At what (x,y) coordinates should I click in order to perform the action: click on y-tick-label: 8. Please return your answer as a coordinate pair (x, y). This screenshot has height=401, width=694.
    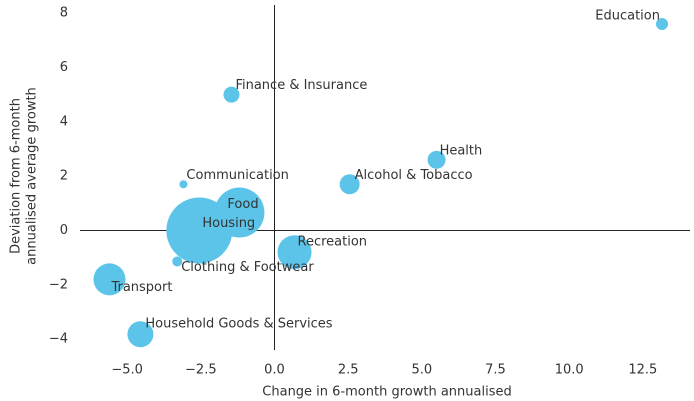
    Looking at the image, I should click on (64, 13).